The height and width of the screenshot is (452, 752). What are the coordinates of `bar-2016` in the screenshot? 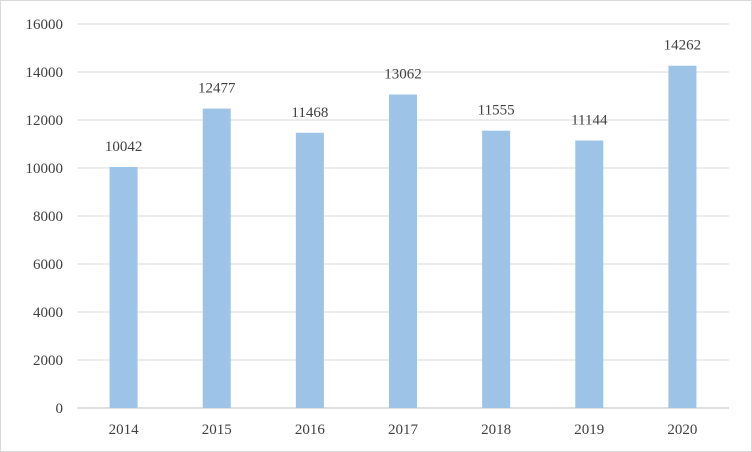 It's located at (309, 270).